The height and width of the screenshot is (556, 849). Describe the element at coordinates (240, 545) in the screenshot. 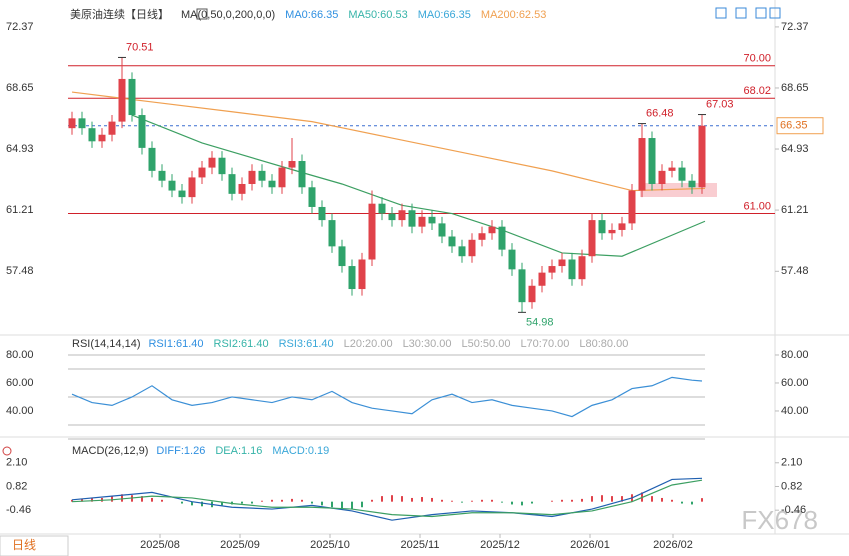

I see `x-tick-label: 2025/09` at that location.